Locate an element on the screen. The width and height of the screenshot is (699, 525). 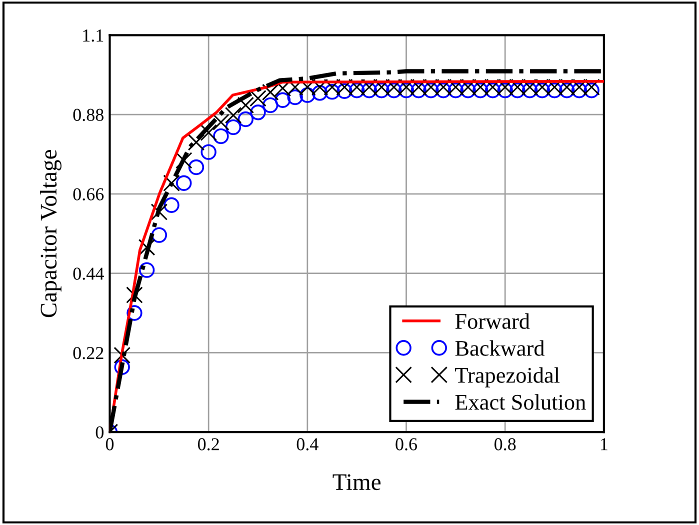
y-axis-title: Capacitor Voltage is located at coordinates (51, 234).